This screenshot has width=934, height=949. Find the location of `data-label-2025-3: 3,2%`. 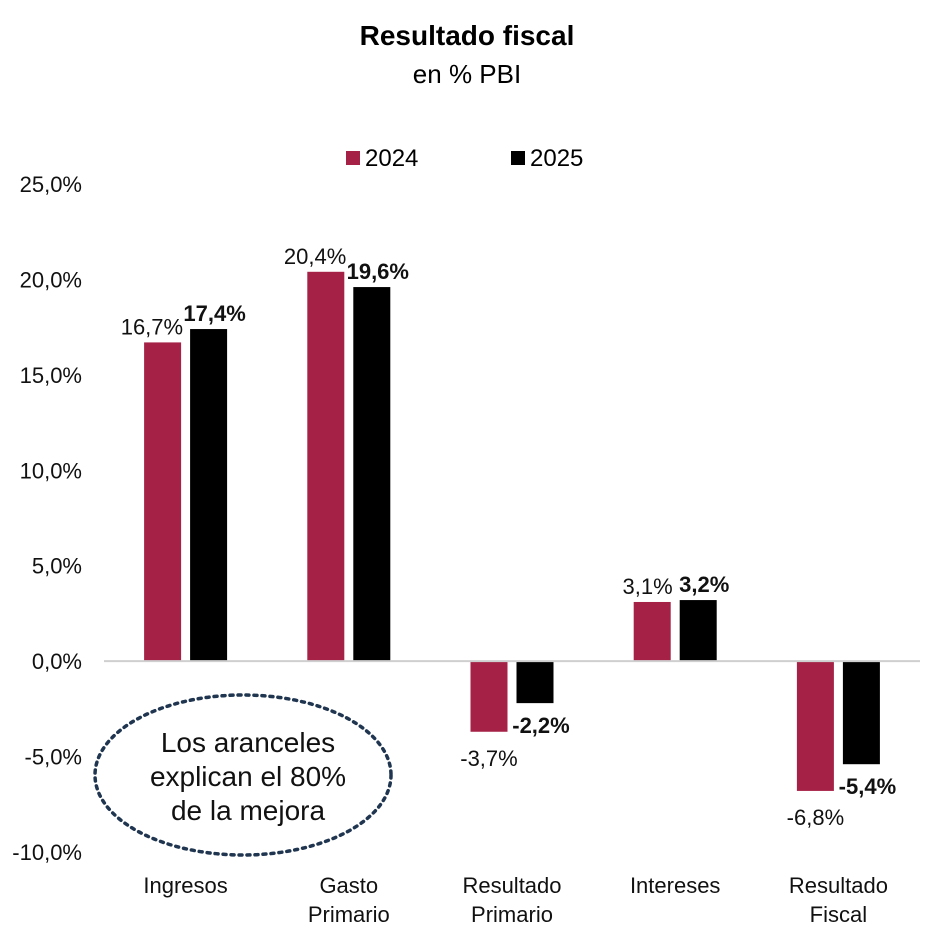

data-label-2025-3: 3,2% is located at coordinates (704, 584).